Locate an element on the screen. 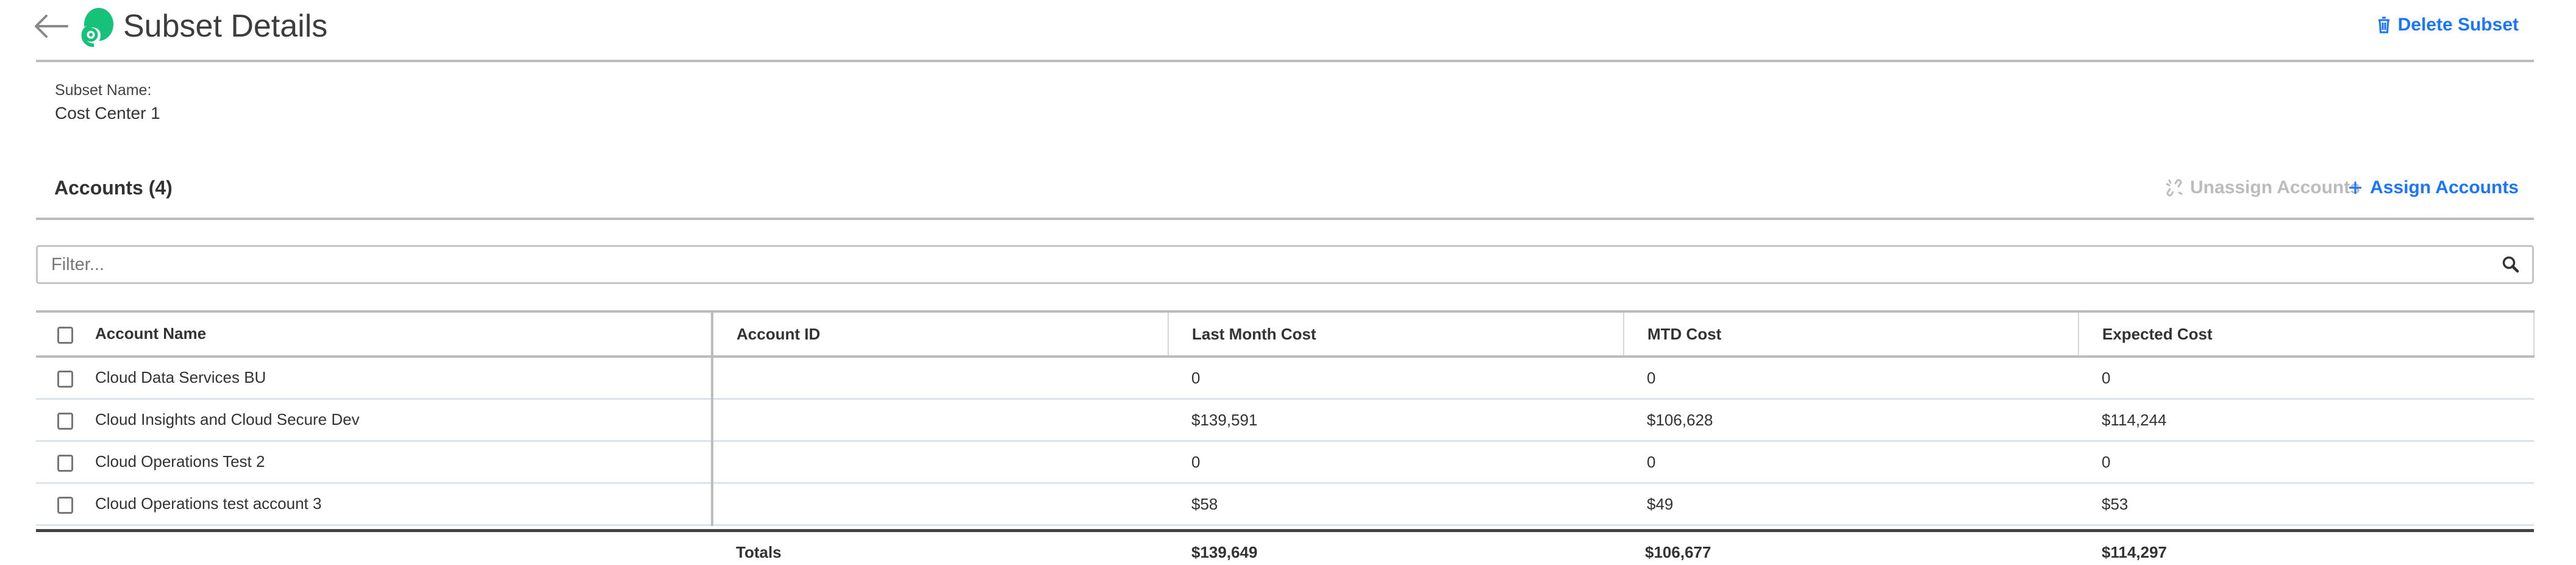 This screenshot has width=2576, height=565. table-row: Cloud Operations test account 3 $58 $49 $53 is located at coordinates (1285, 504).